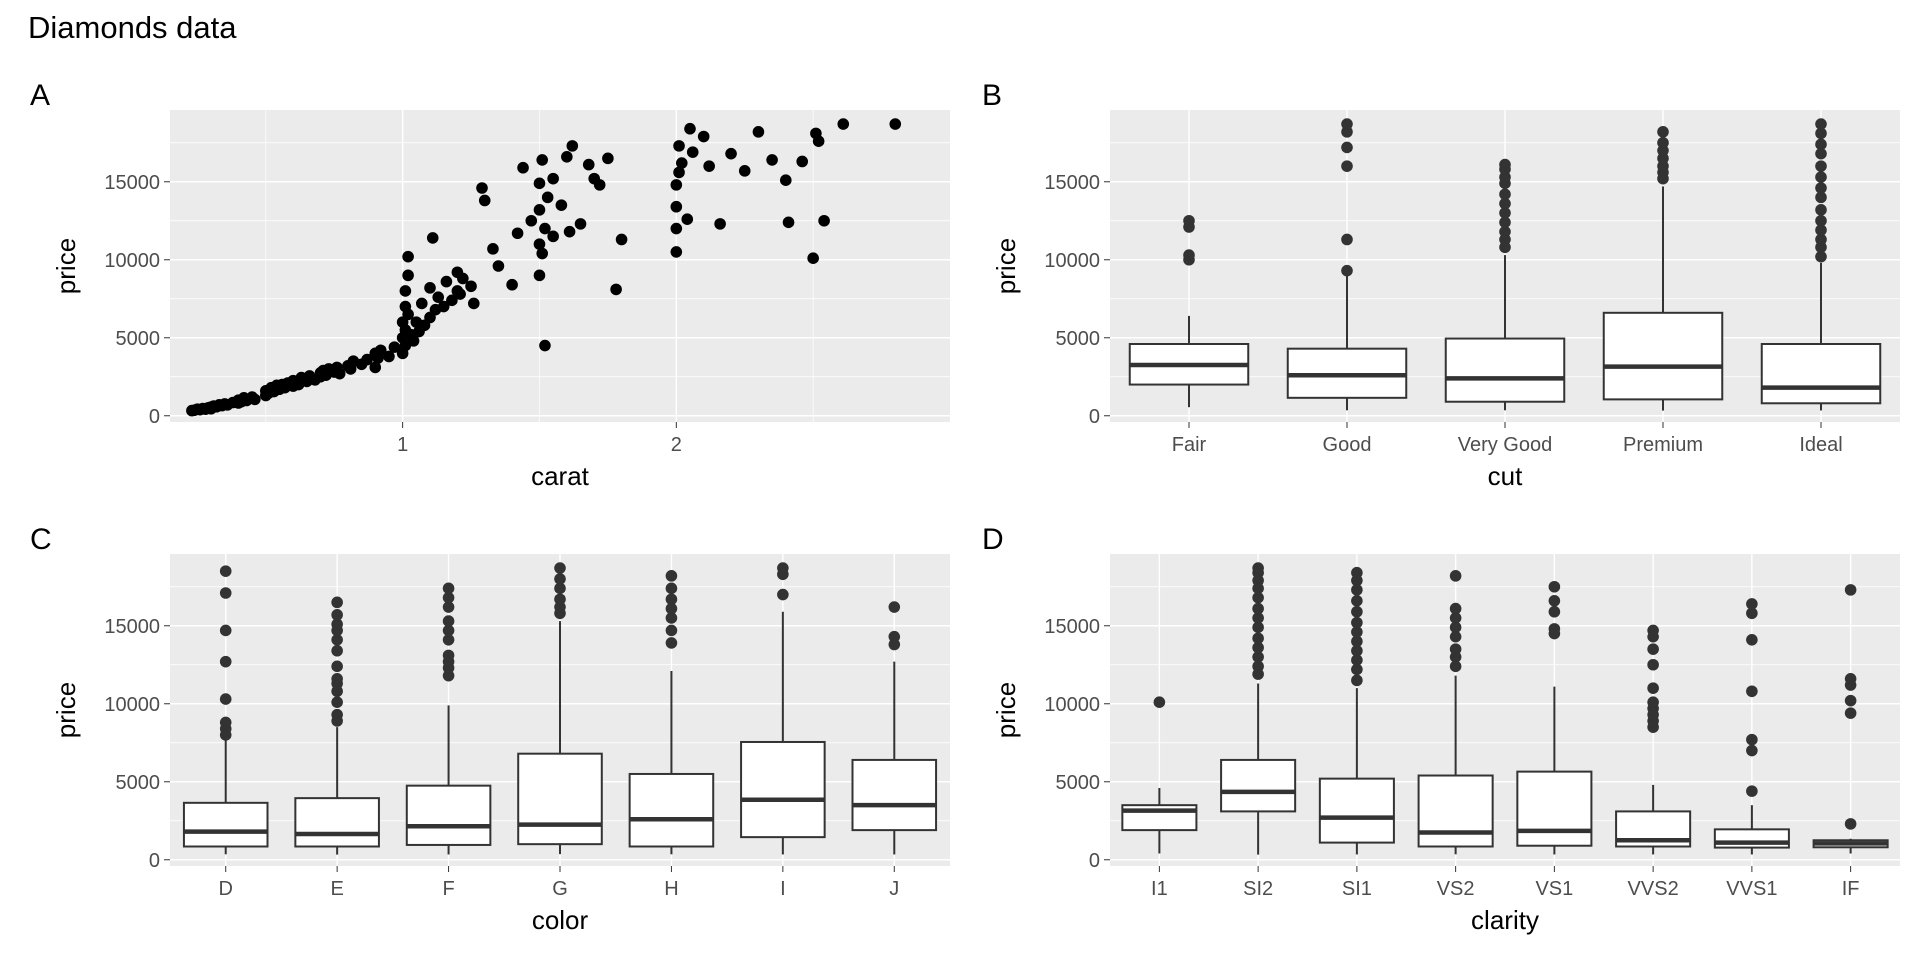  I want to click on x-tick-label: E, so click(336, 889).